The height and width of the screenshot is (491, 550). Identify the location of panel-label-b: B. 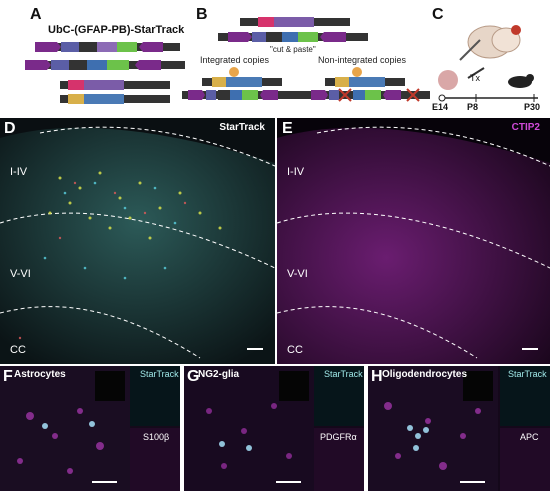
(202, 14).